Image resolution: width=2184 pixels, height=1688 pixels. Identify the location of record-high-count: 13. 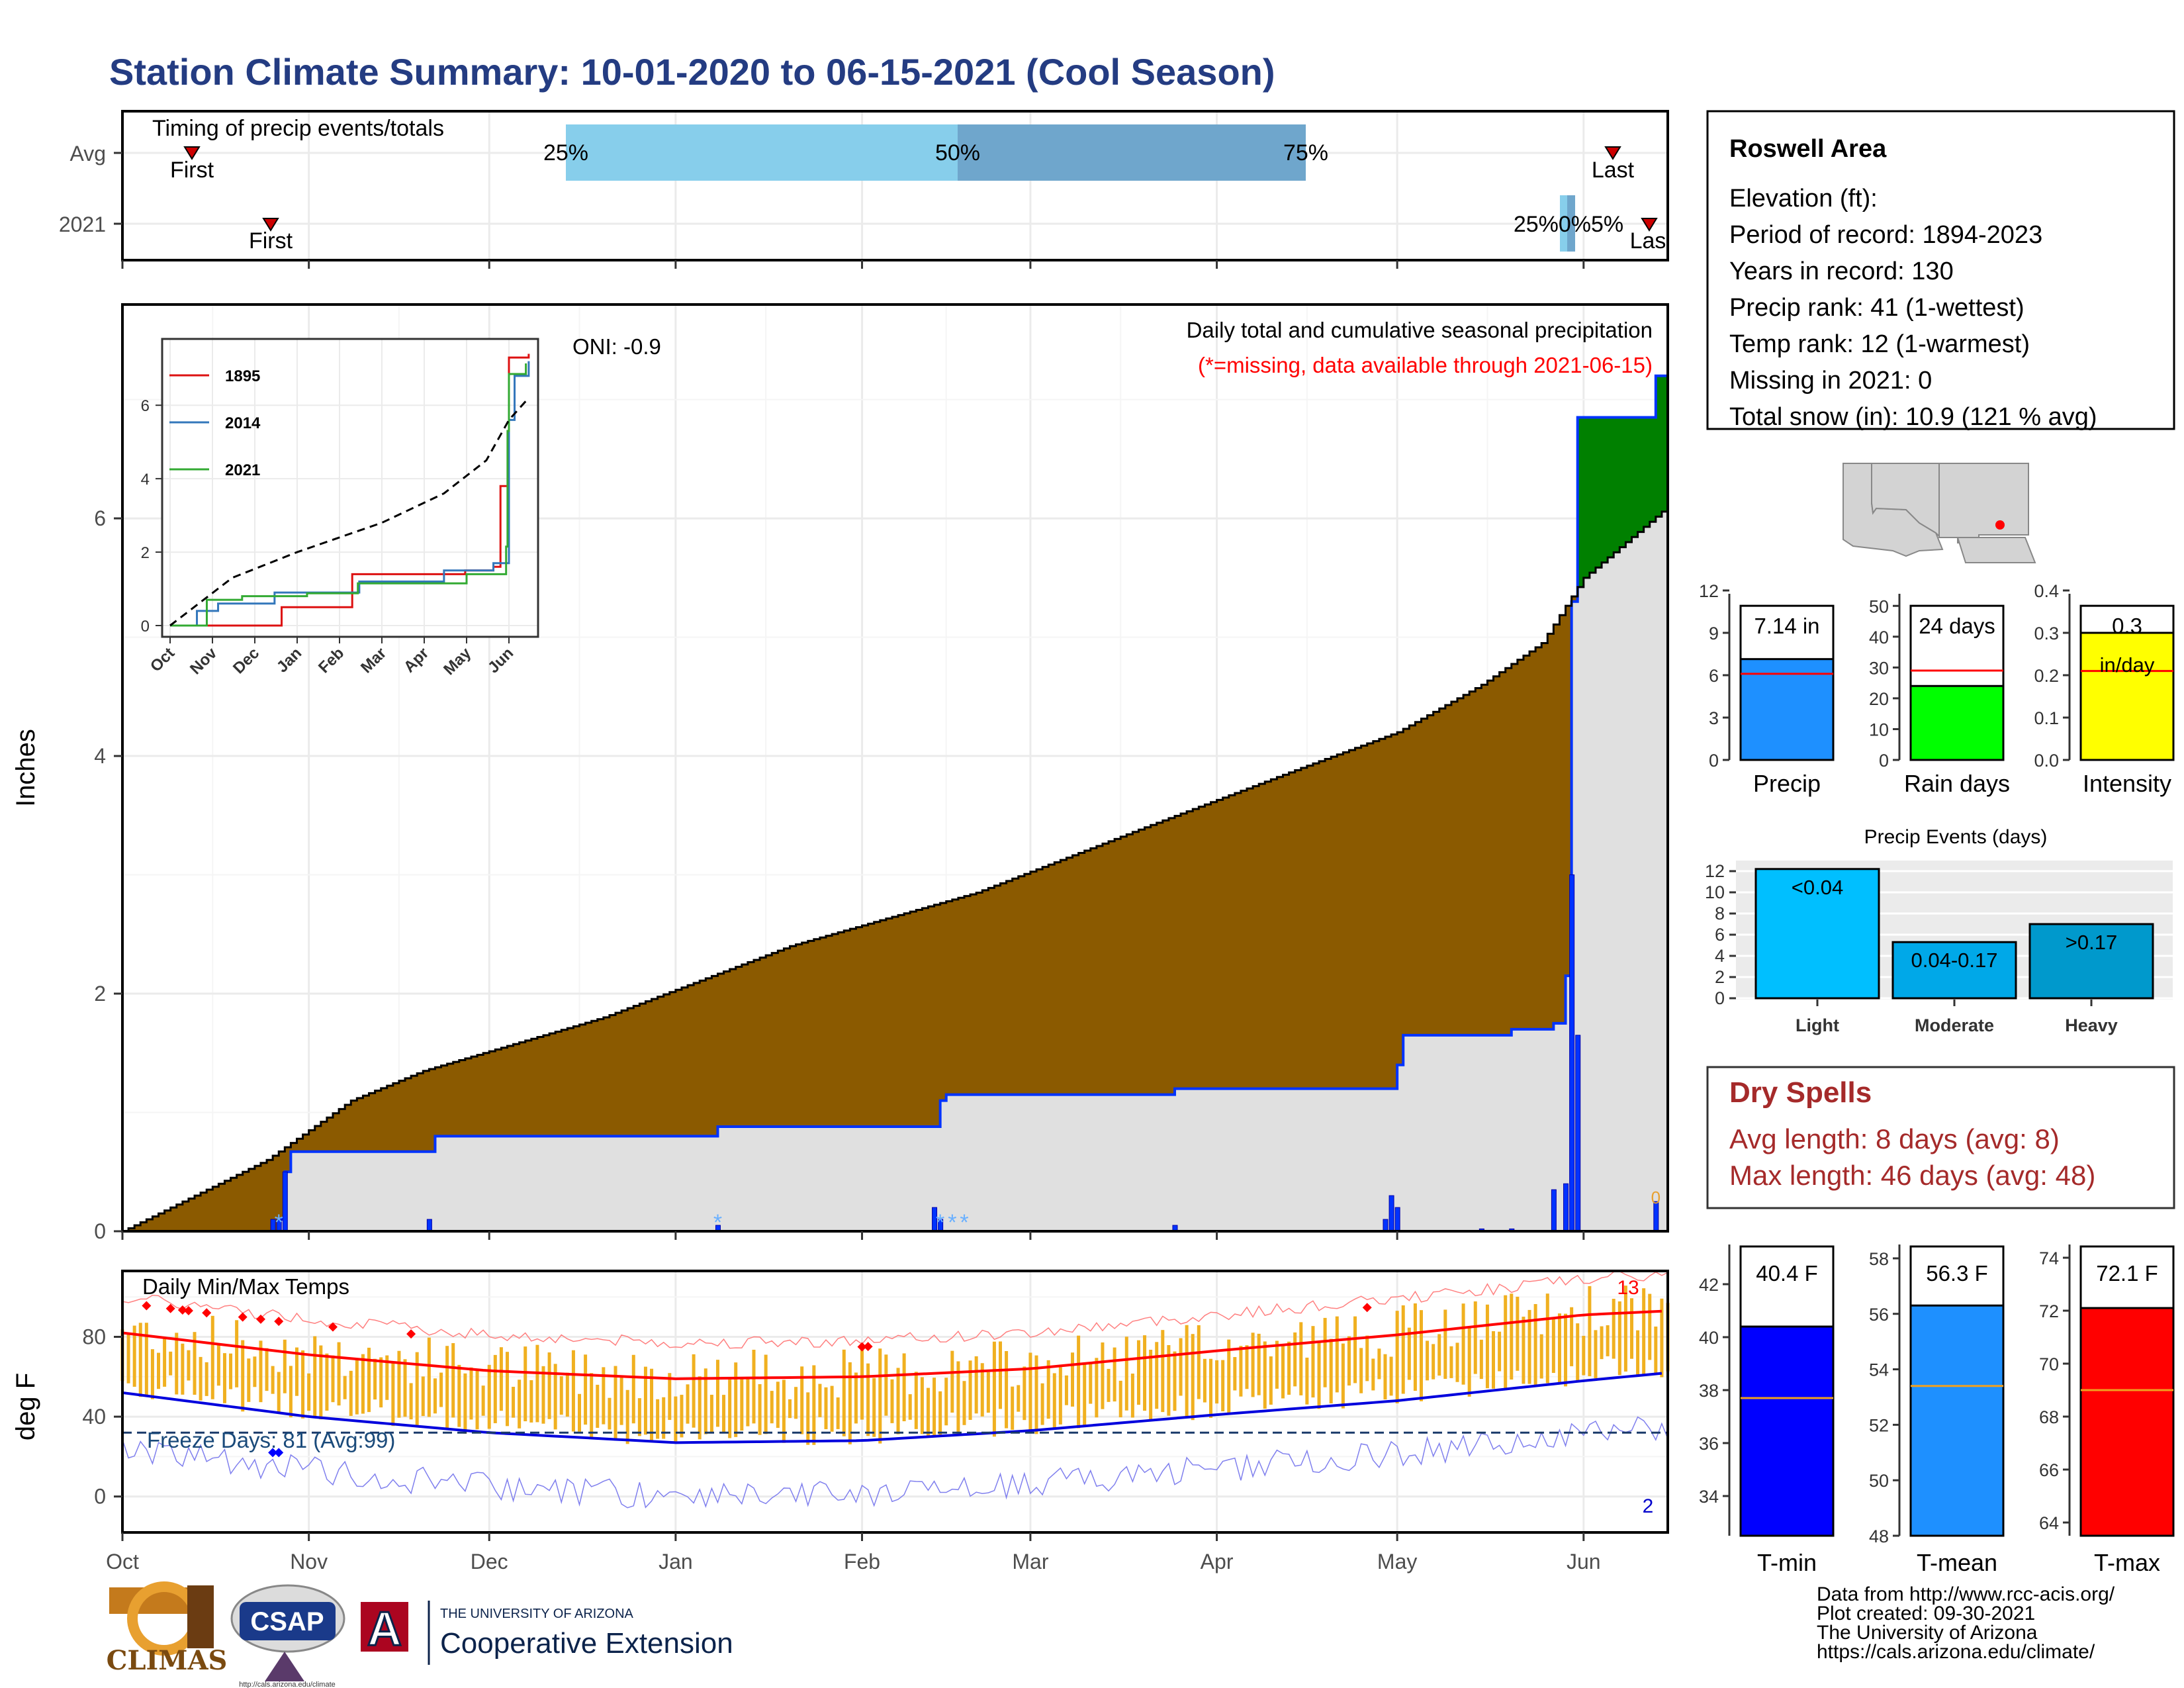
(1628, 1288).